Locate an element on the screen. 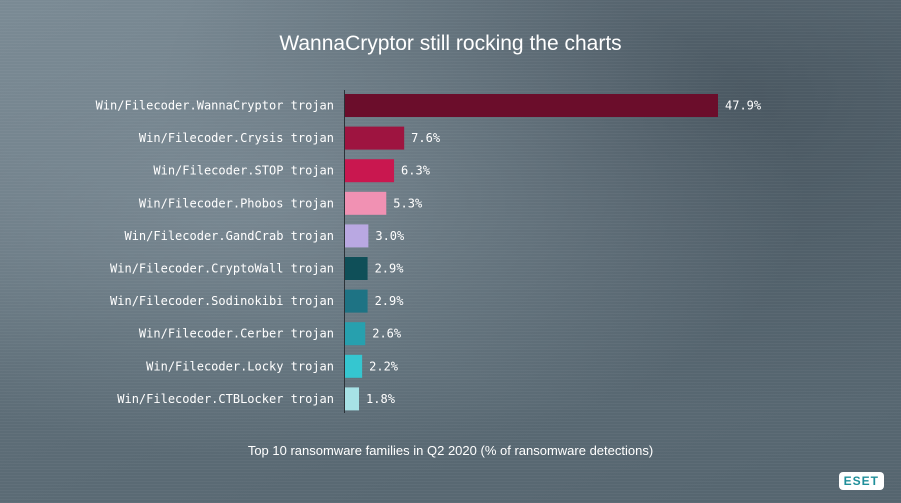 This screenshot has width=901, height=503. value-label: 5.3% is located at coordinates (408, 203).